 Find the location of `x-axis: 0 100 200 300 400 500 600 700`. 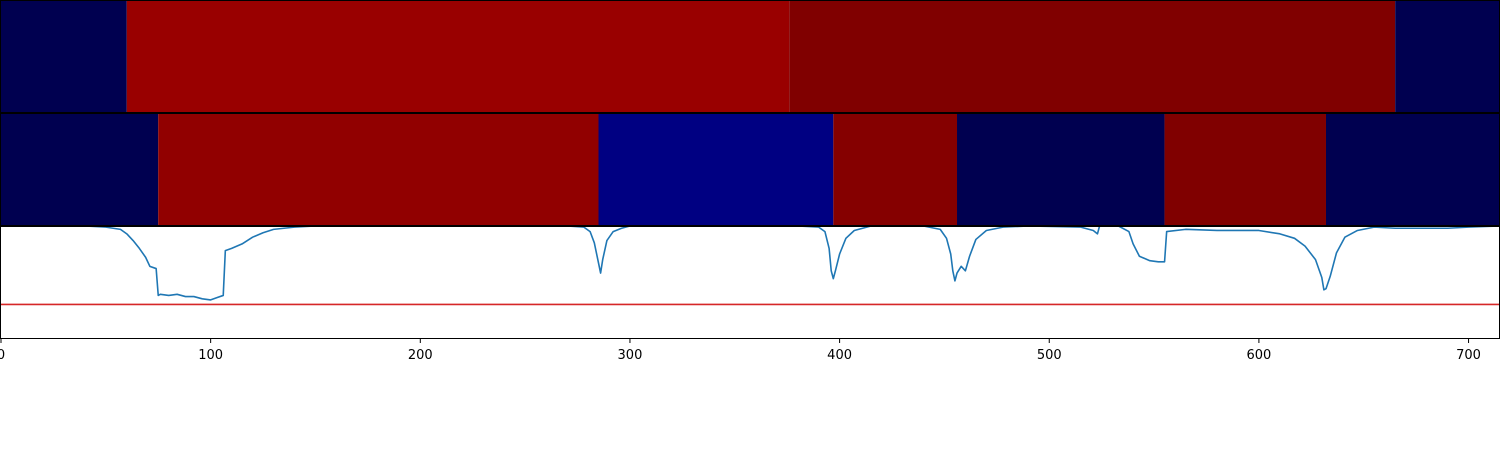

x-axis: 0 100 200 300 400 500 600 700 is located at coordinates (740, 350).